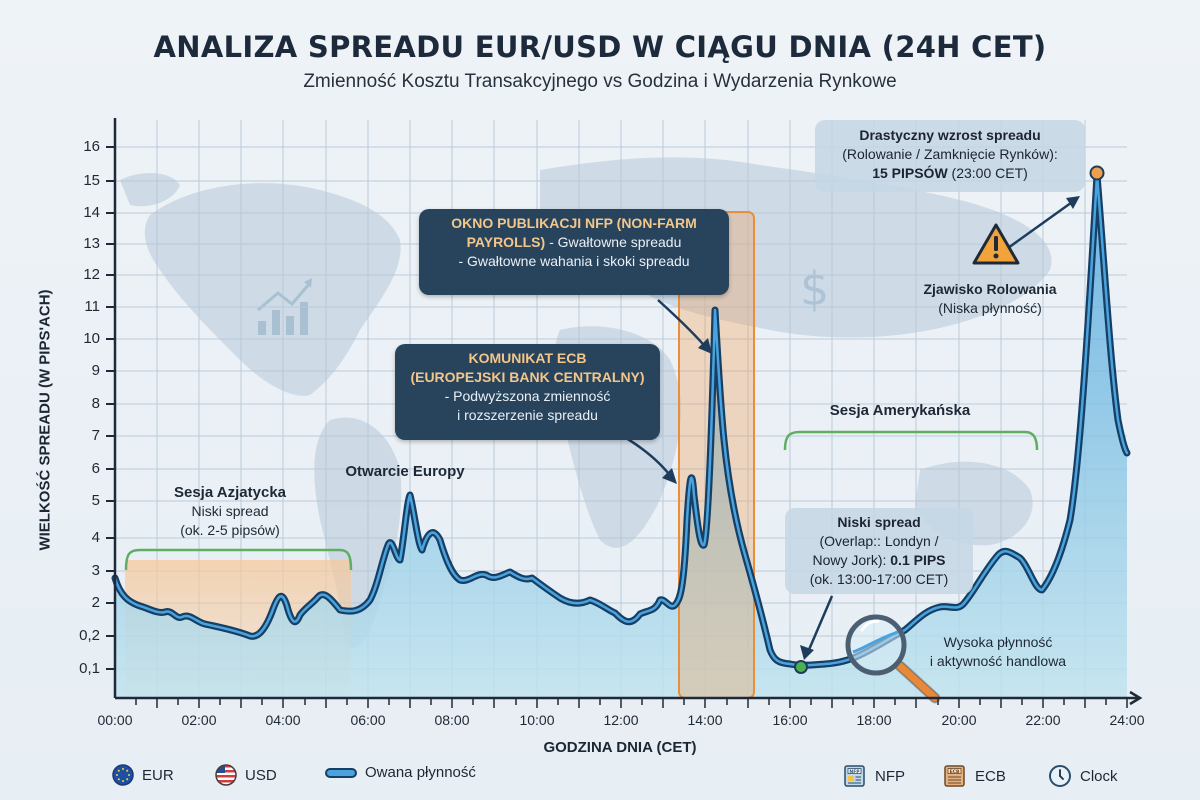  I want to click on y-tick-marks, so click(110, 408).